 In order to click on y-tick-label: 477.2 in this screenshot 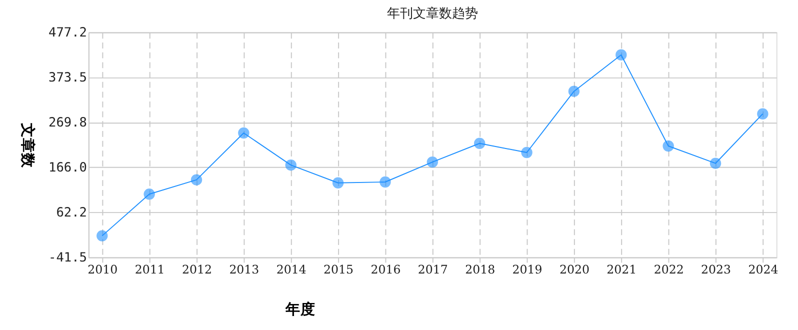, I will do `click(67, 33)`.